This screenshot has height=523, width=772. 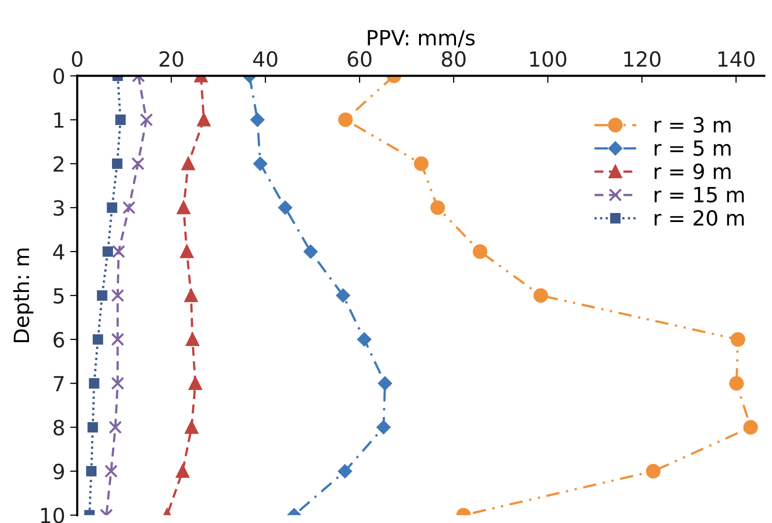 I want to click on x-tick-label: 80, so click(x=454, y=59).